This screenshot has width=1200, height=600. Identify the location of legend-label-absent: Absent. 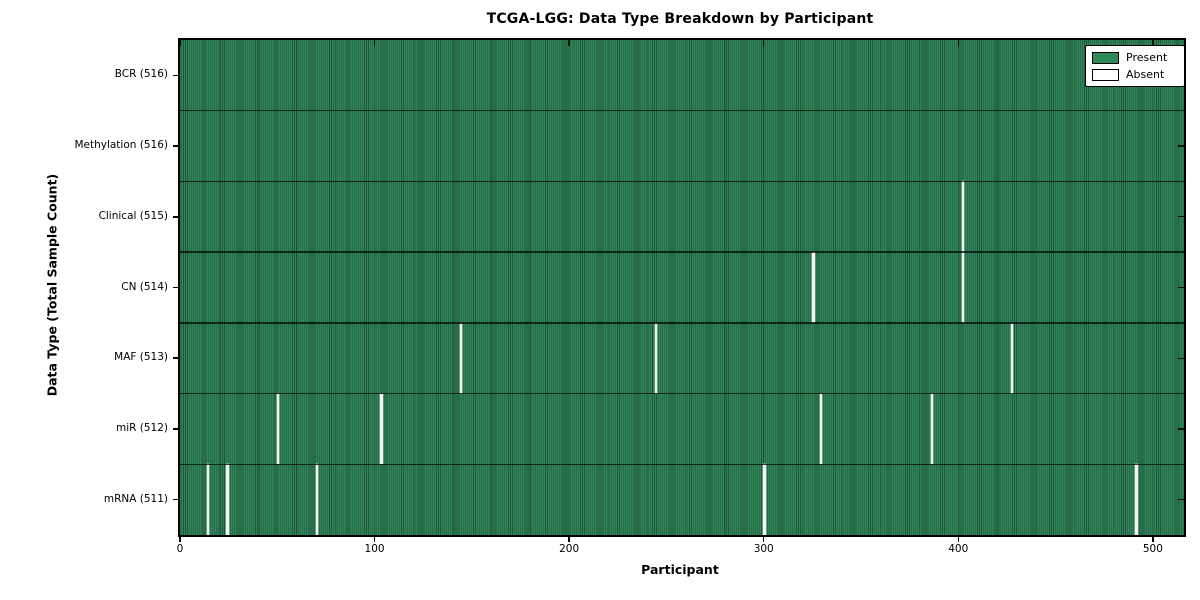
(1145, 74).